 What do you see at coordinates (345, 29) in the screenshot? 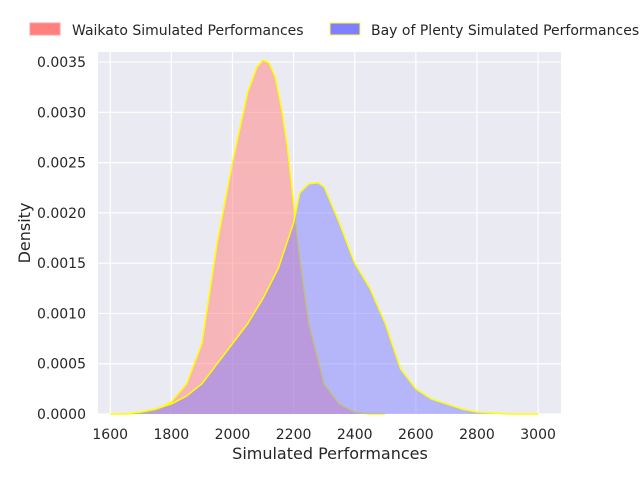
I see `legend-swatch-bay-of-plenty` at bounding box center [345, 29].